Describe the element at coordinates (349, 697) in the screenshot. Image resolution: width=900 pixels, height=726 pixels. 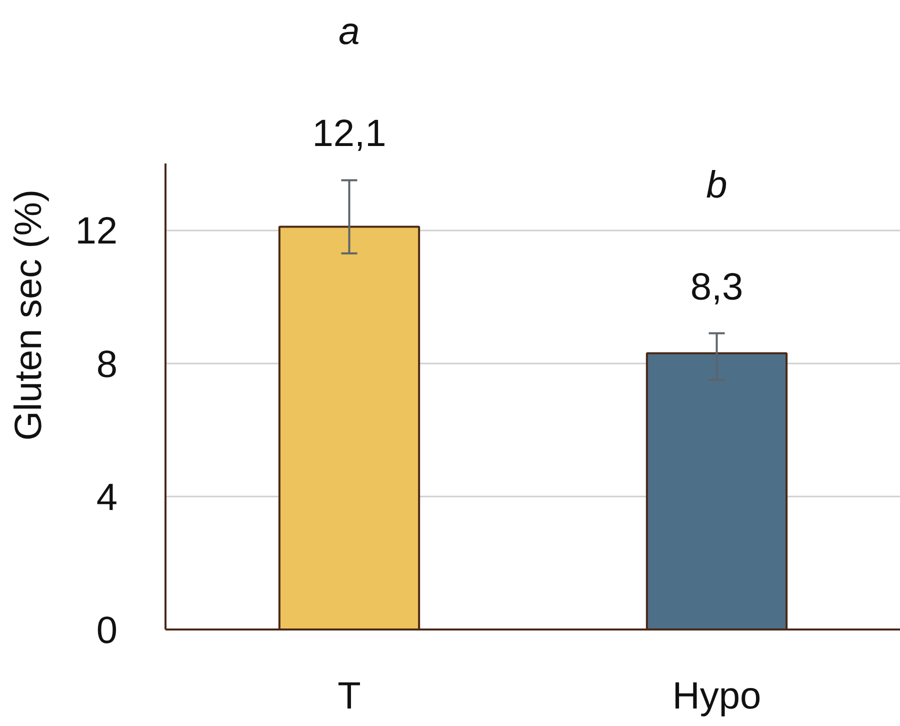
I see `x-tick-label: T` at that location.